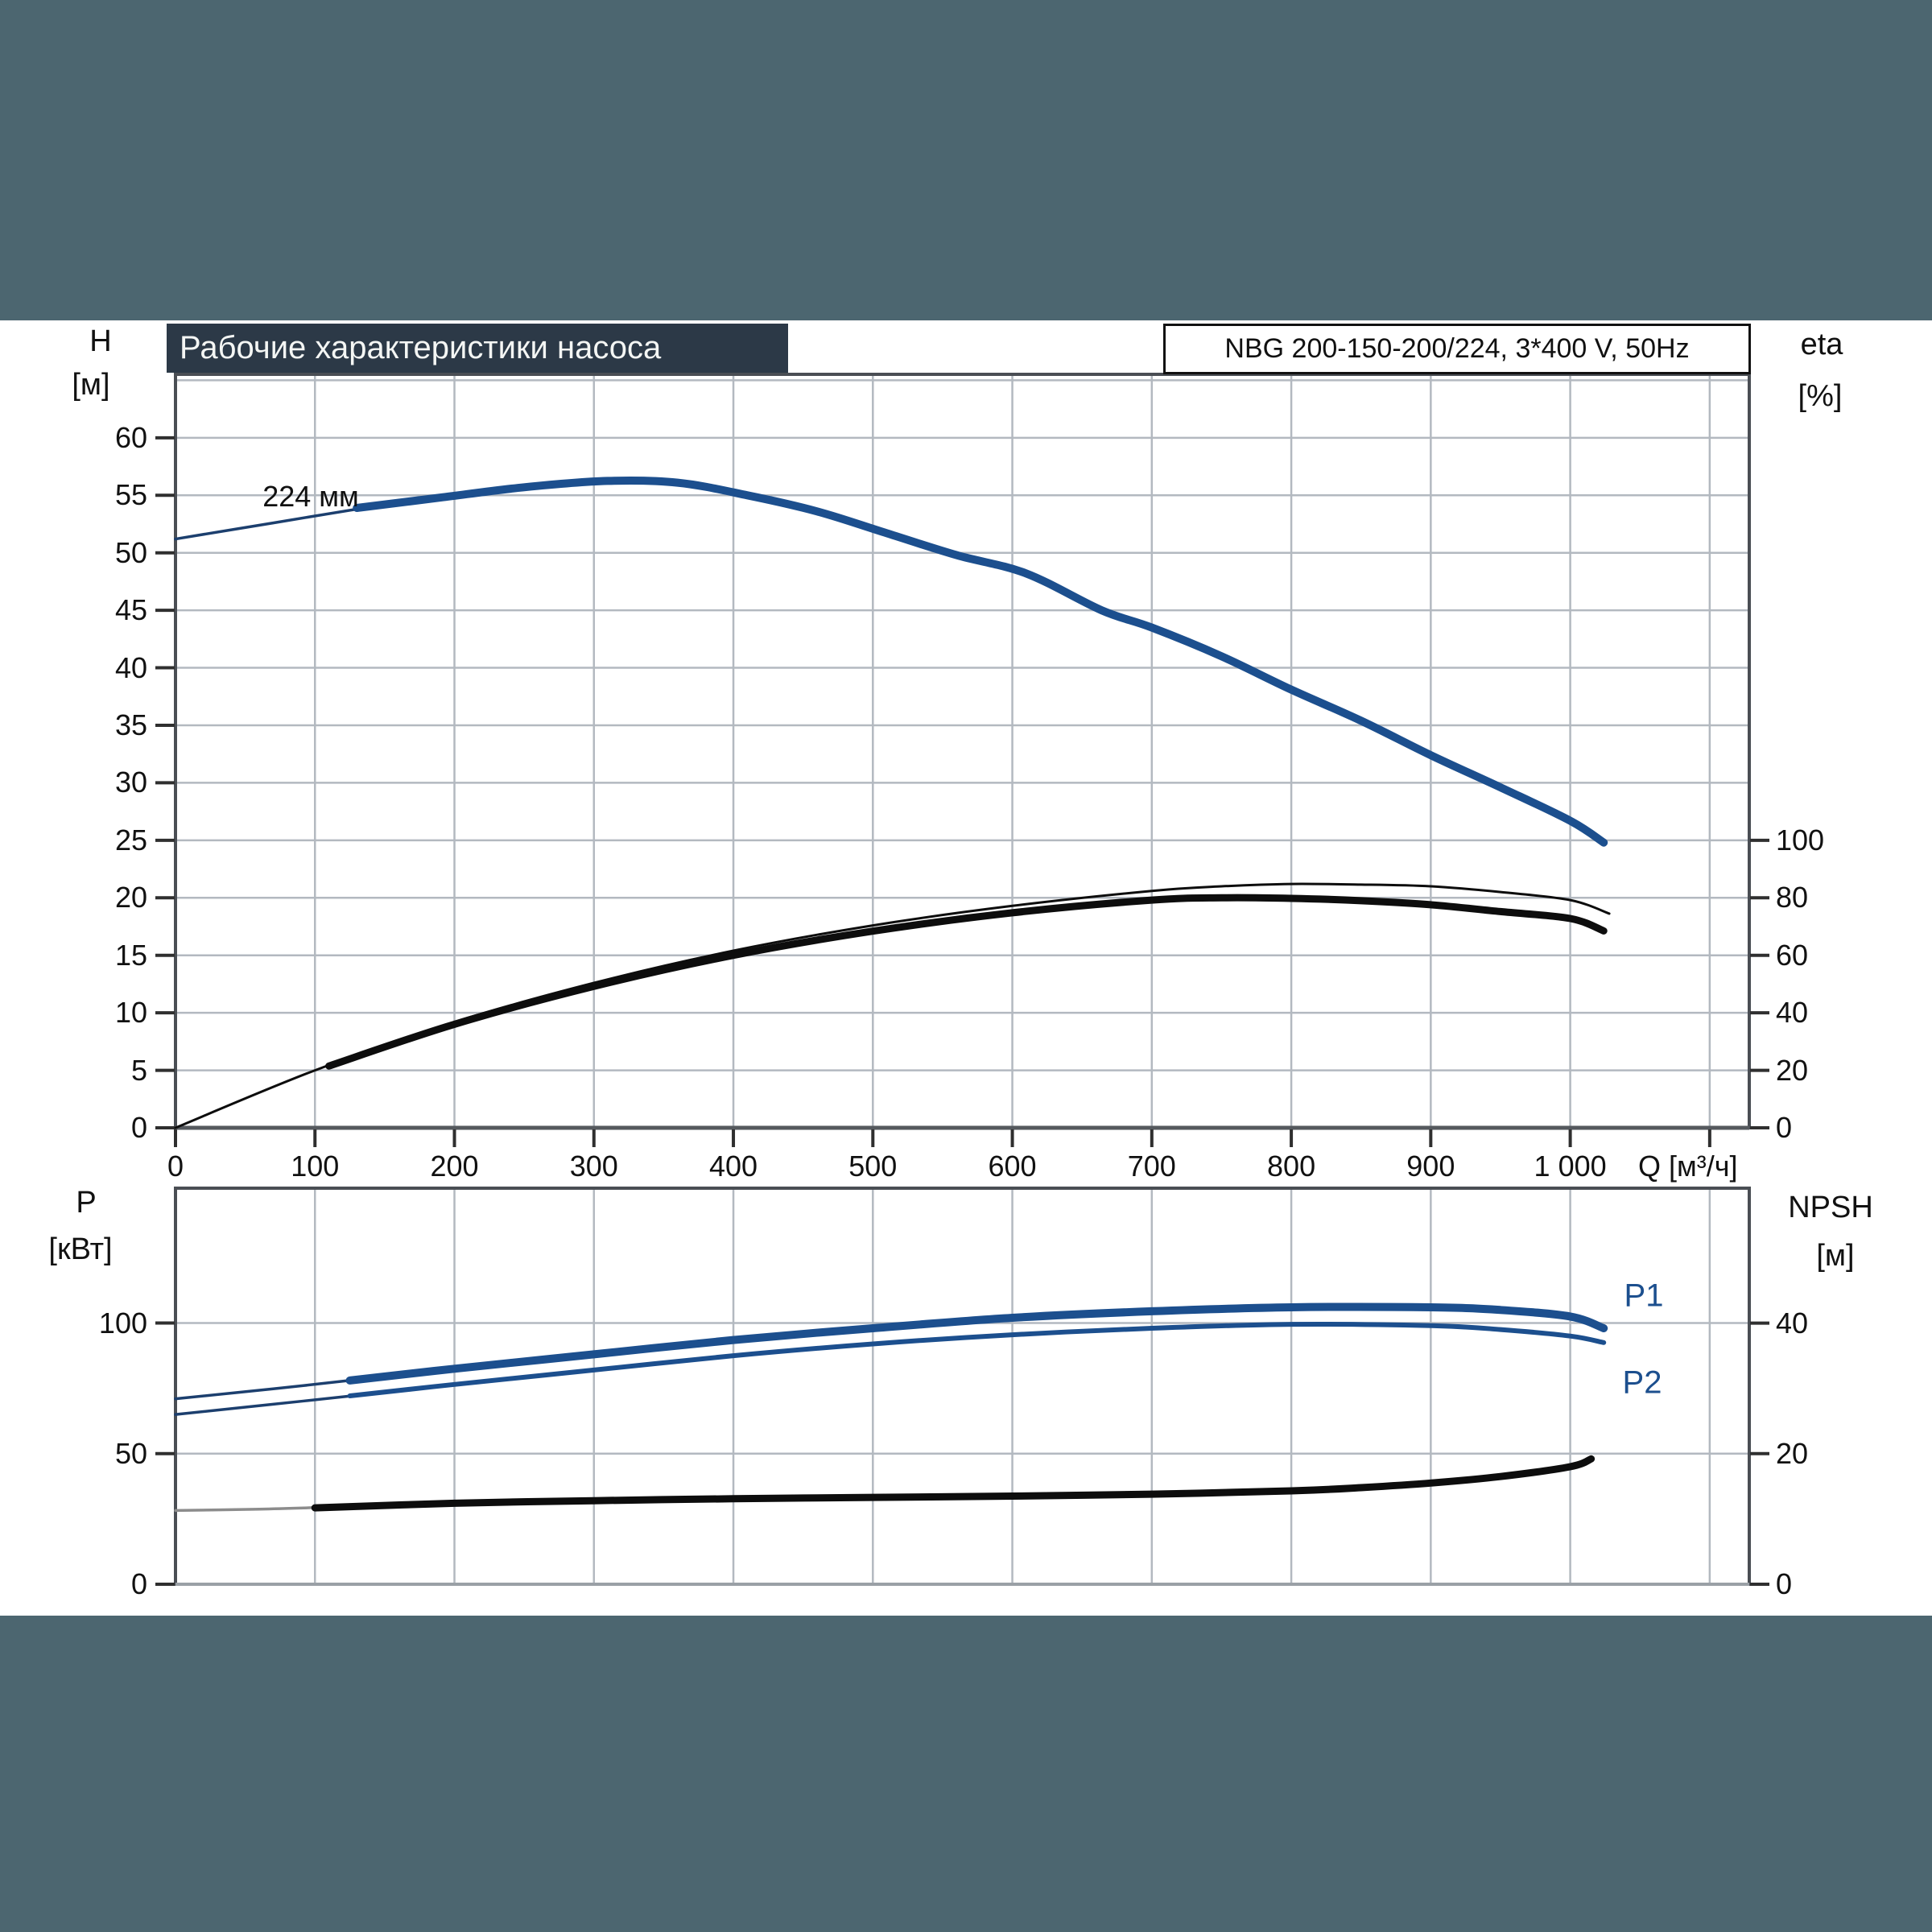 The image size is (1932, 1932). What do you see at coordinates (315, 1166) in the screenshot?
I see `q-axis-tick-label: 100` at bounding box center [315, 1166].